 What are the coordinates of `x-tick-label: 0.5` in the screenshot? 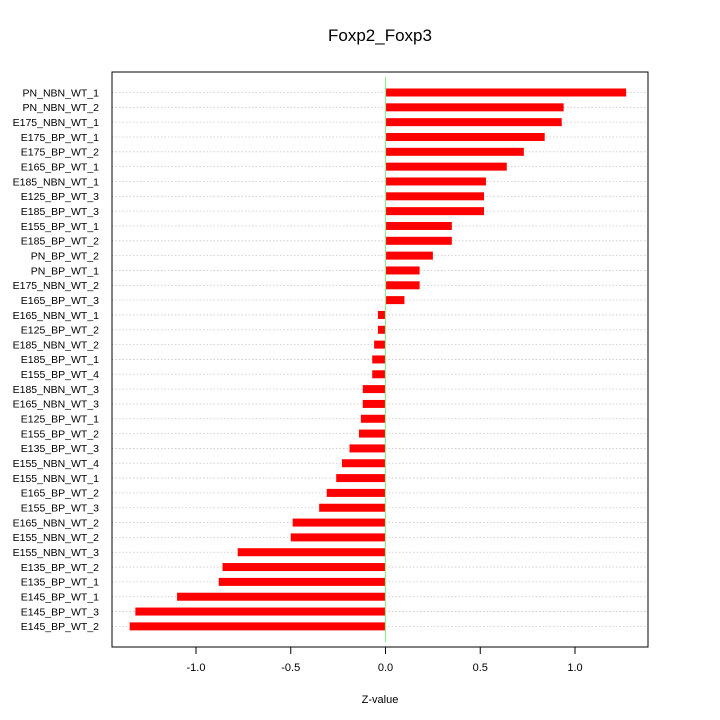 It's located at (480, 668).